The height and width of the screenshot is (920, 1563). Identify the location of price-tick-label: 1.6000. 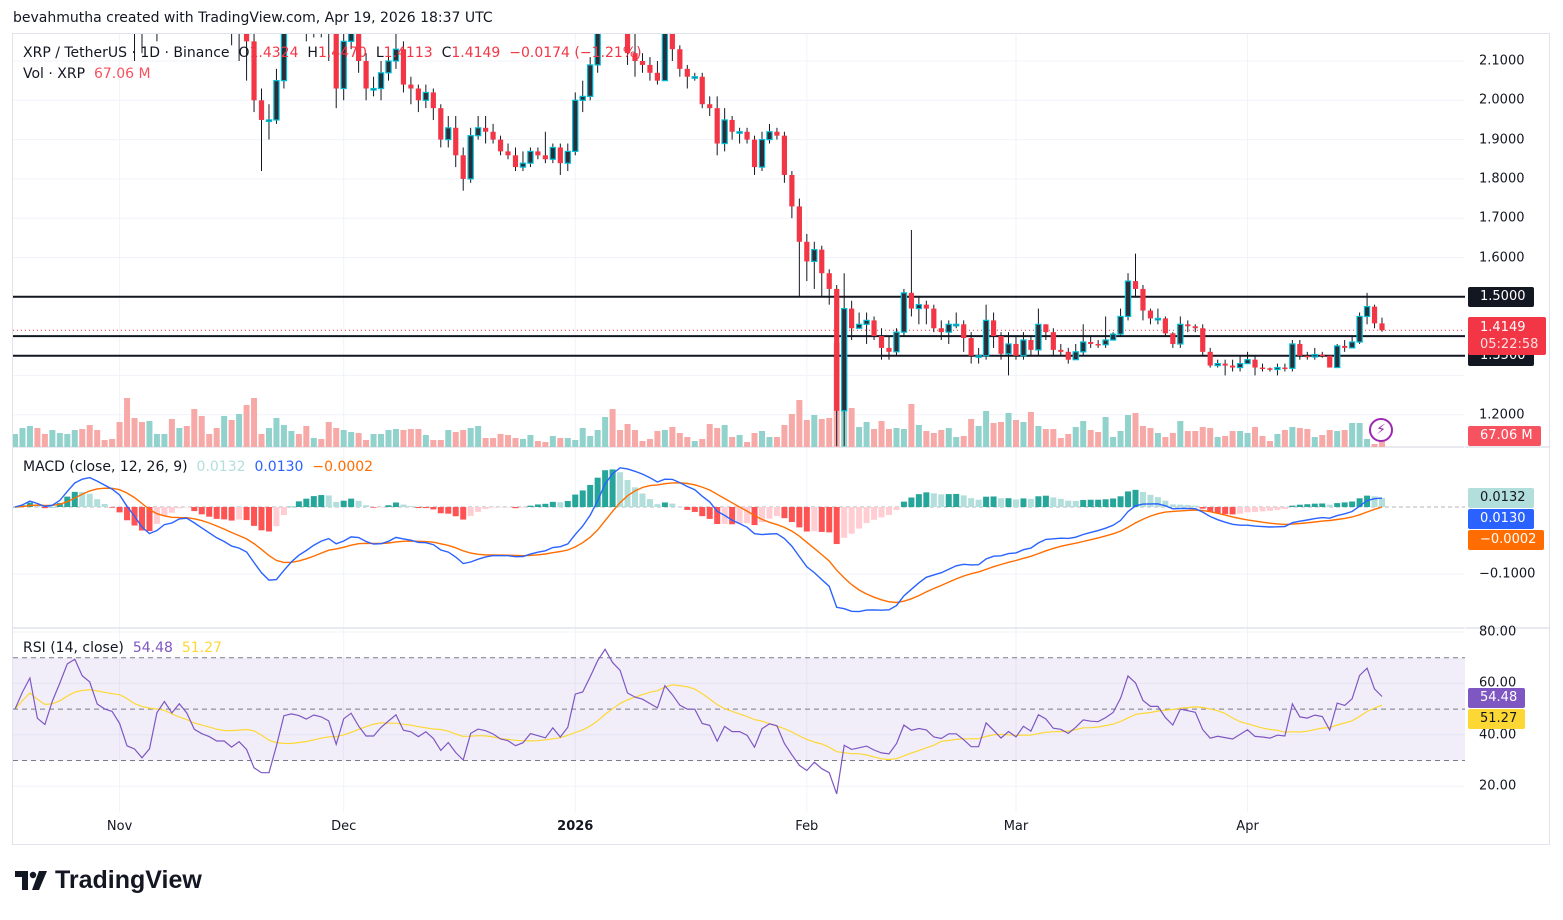
(1502, 257).